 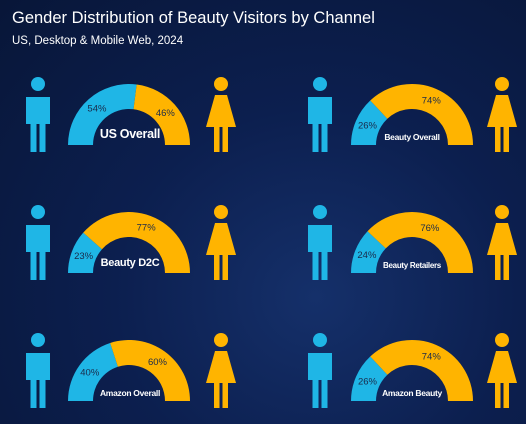 I want to click on male-percent-label: 23%, so click(x=84, y=256).